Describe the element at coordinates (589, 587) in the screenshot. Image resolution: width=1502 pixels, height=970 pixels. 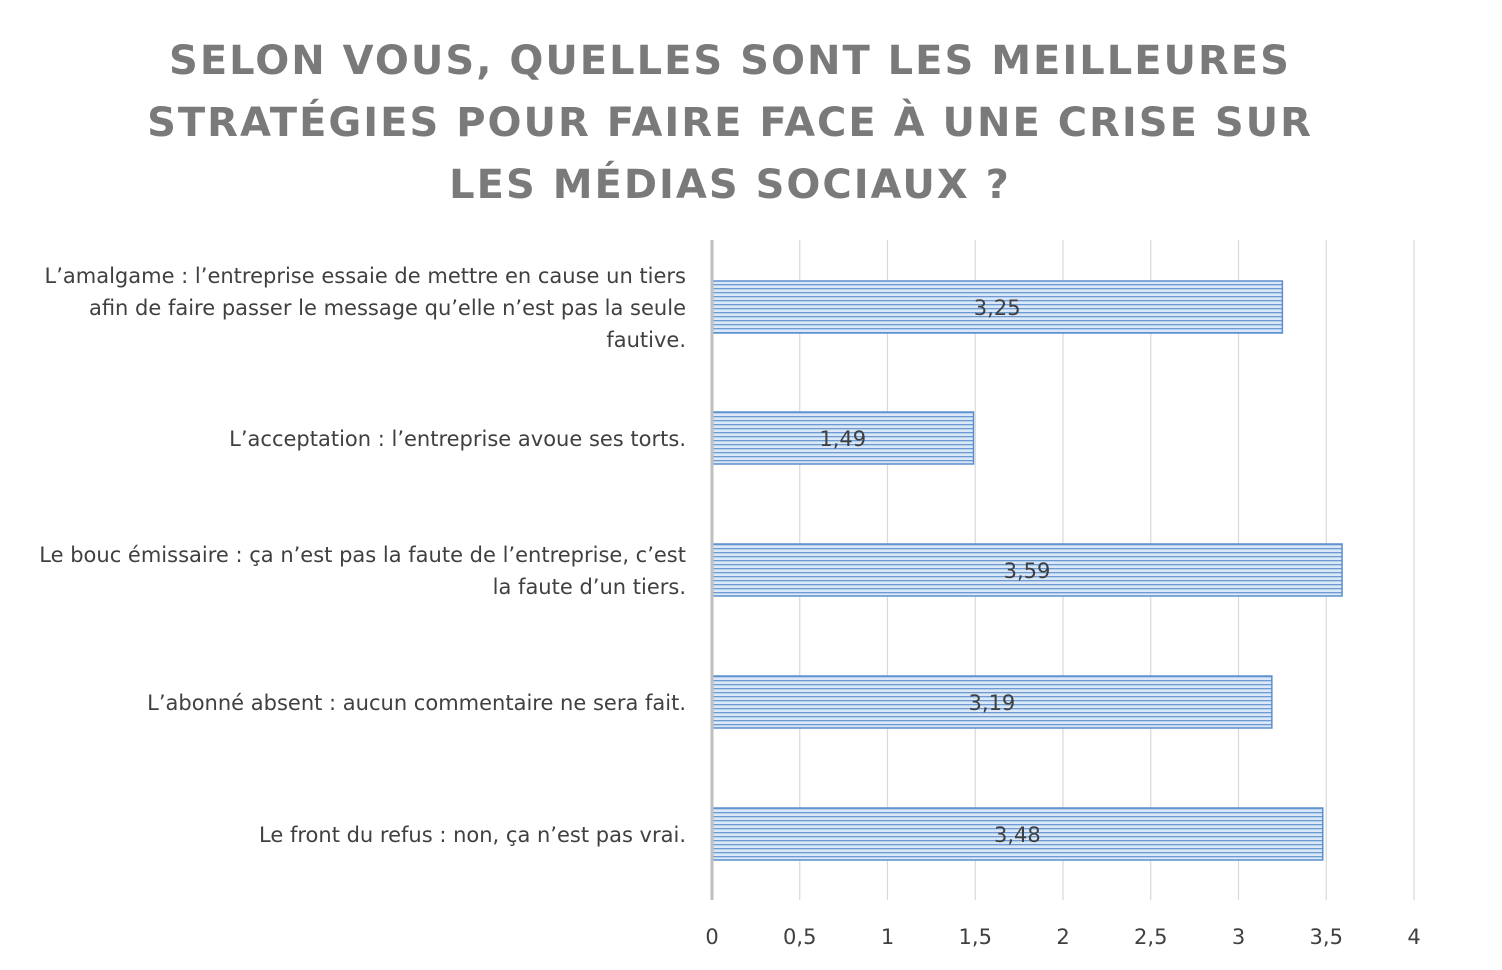
I see `category-label-line: la faute d’un tiers.` at that location.